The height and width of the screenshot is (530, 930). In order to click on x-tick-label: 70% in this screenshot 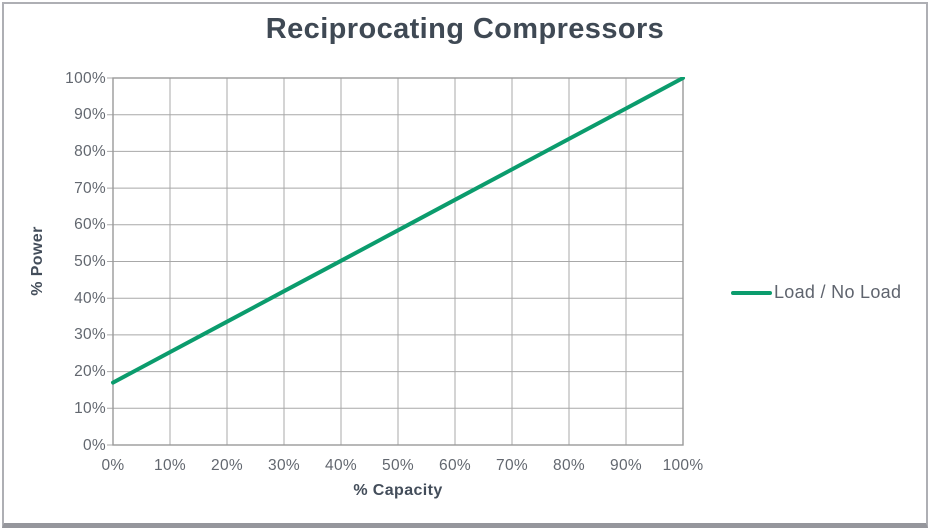, I will do `click(512, 465)`.